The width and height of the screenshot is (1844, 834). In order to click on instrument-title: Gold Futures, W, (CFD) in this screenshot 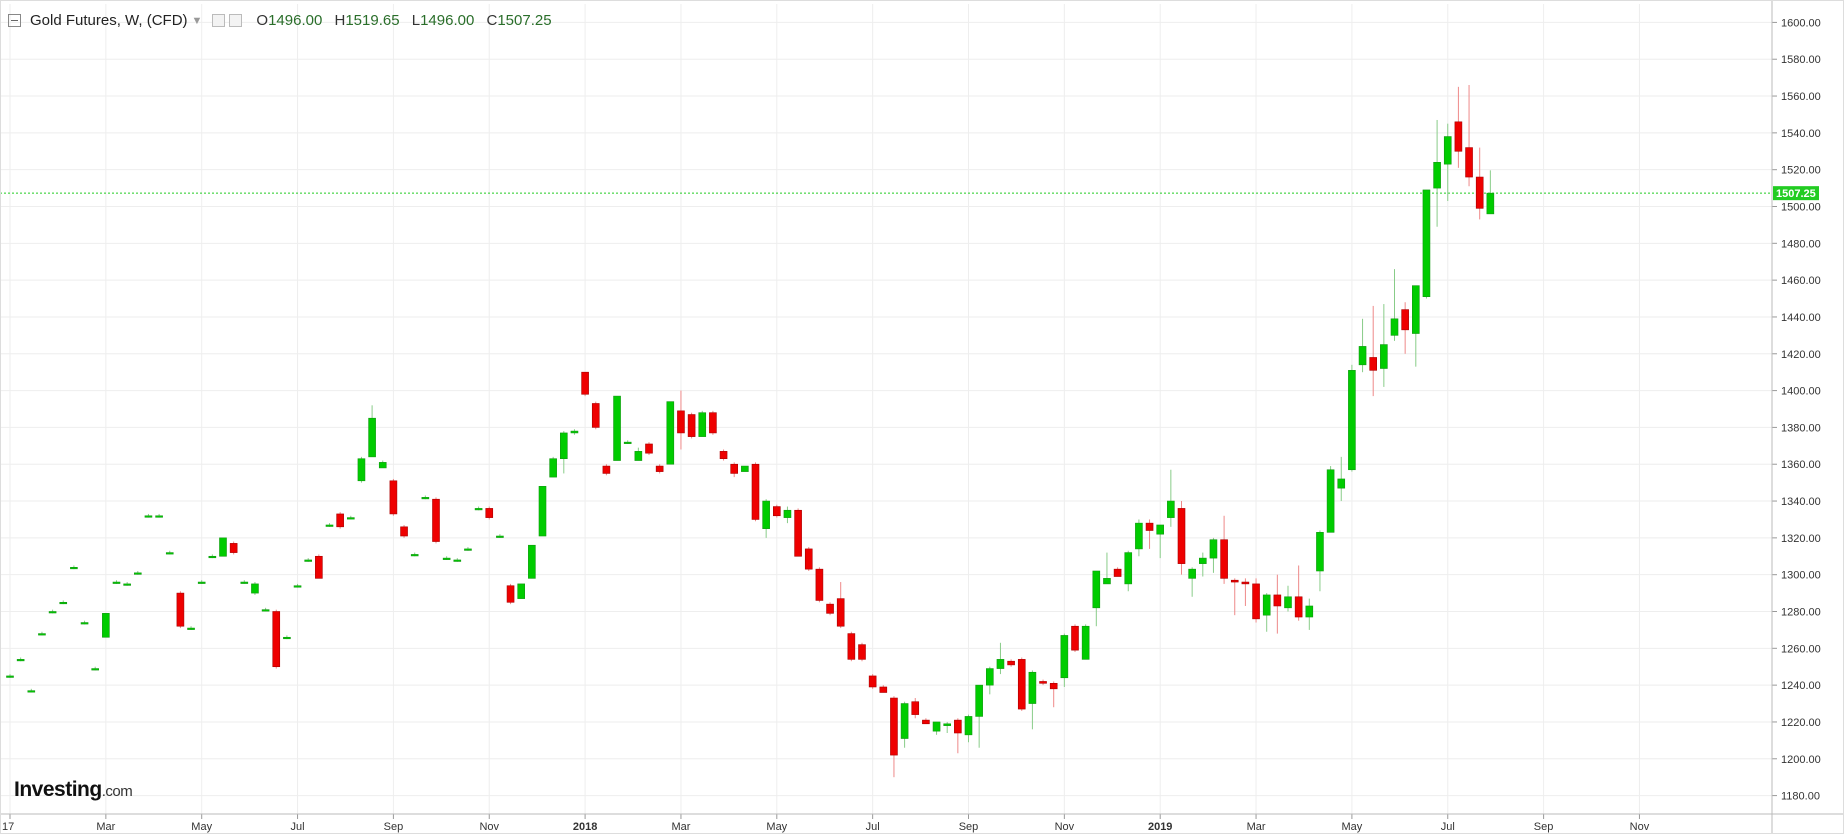, I will do `click(109, 20)`.